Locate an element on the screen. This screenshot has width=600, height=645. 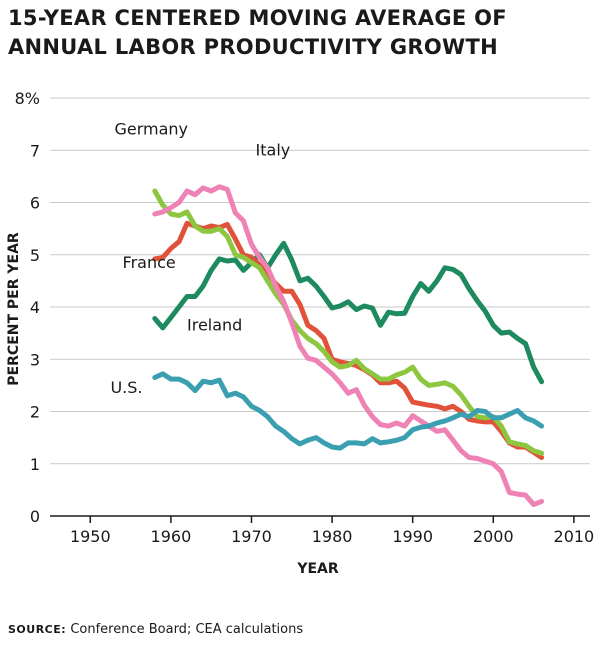
y-tick-label: 2 is located at coordinates (35, 412).